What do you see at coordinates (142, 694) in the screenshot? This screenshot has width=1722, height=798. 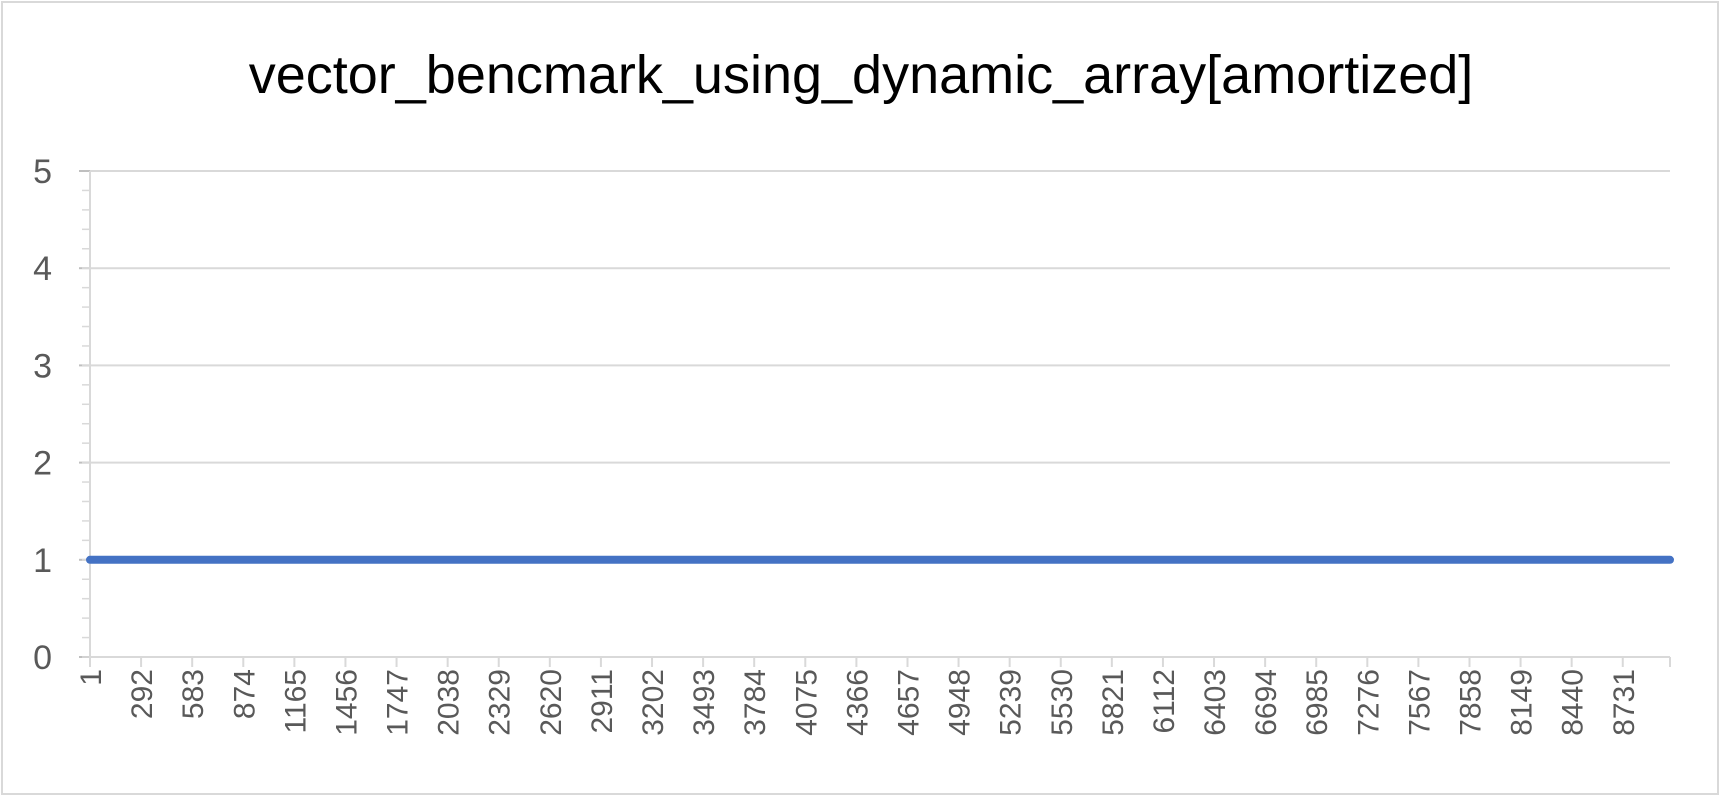 I see `x-tick-label: 292` at bounding box center [142, 694].